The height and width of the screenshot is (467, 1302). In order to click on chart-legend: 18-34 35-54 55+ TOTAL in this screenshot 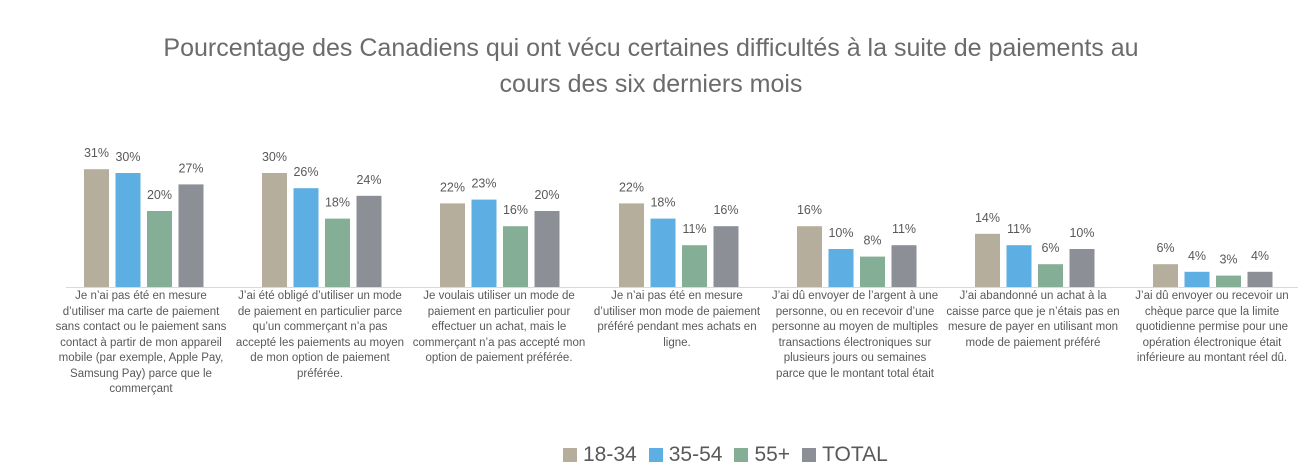, I will do `click(725, 455)`.